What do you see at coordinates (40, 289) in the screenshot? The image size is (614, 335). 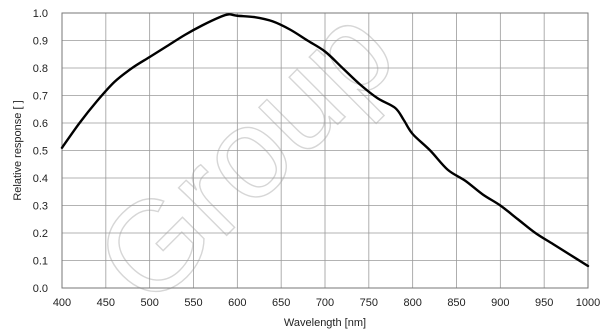 I see `y-tick-label: 0.0` at bounding box center [40, 289].